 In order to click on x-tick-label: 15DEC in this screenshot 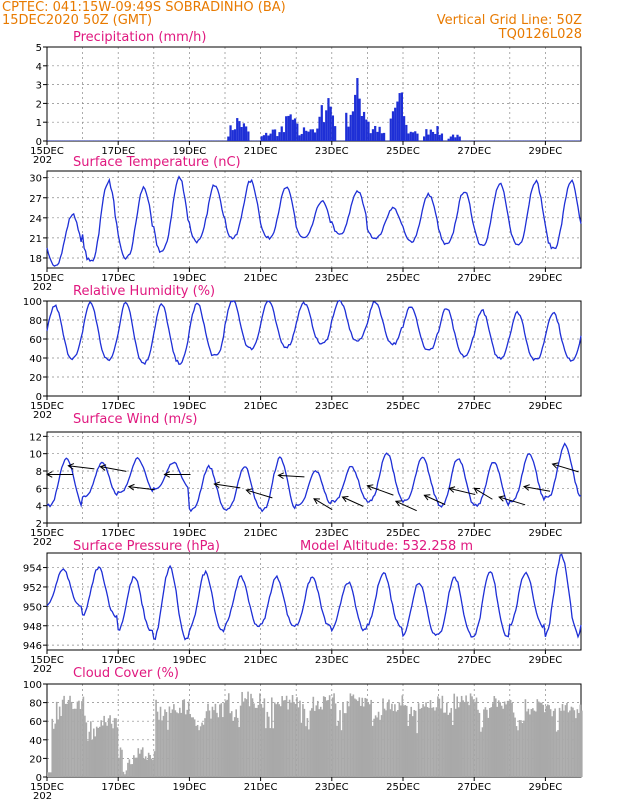, I will do `click(47, 278)`.